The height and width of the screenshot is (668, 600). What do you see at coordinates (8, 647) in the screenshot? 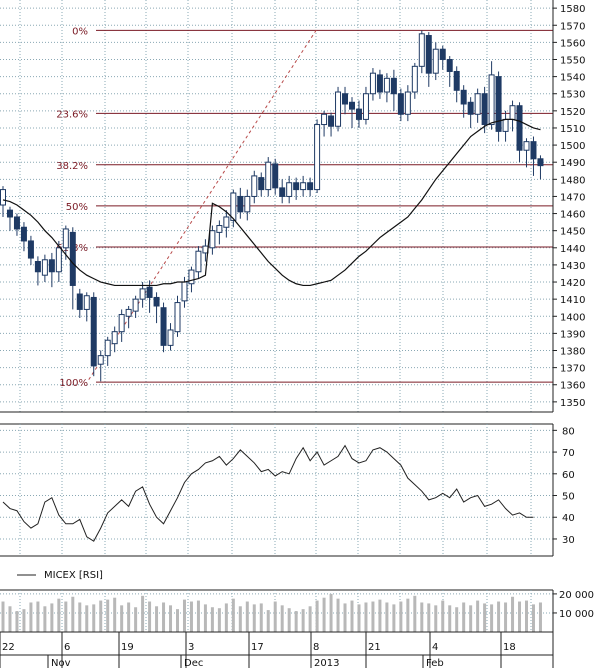
I see `x-day-label: 22` at bounding box center [8, 647].